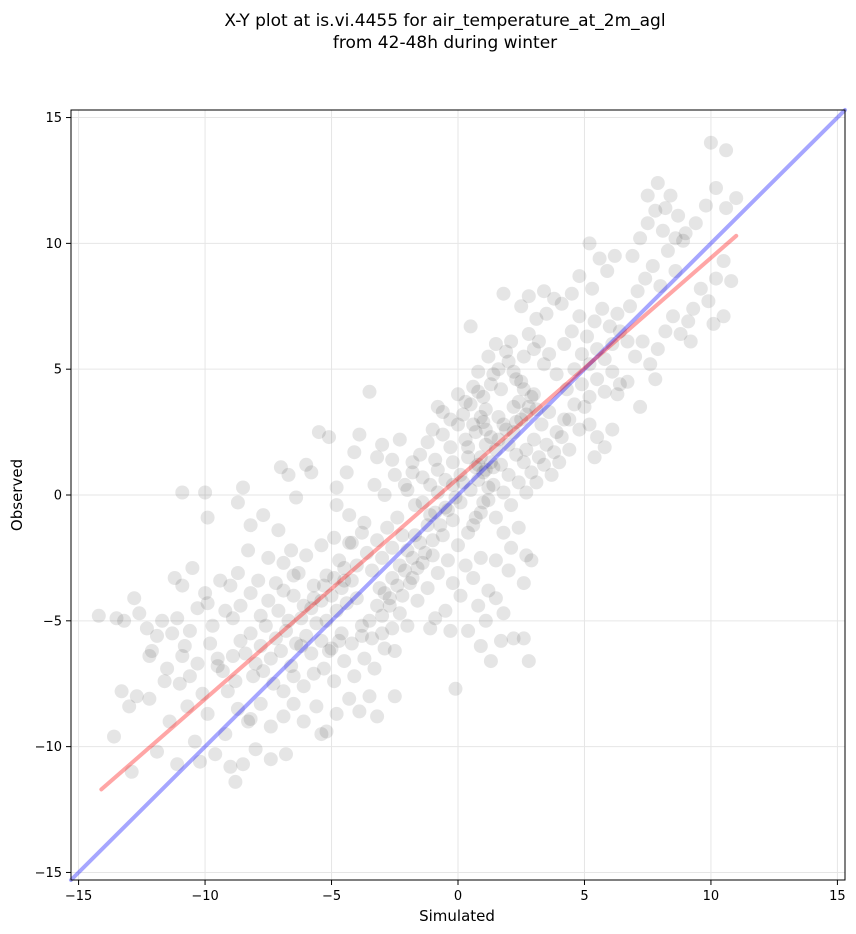 The image size is (856, 934). Describe the element at coordinates (455, 892) in the screenshot. I see `x-axis-ticks: −15 −10 −5 0 5 10 15` at that location.